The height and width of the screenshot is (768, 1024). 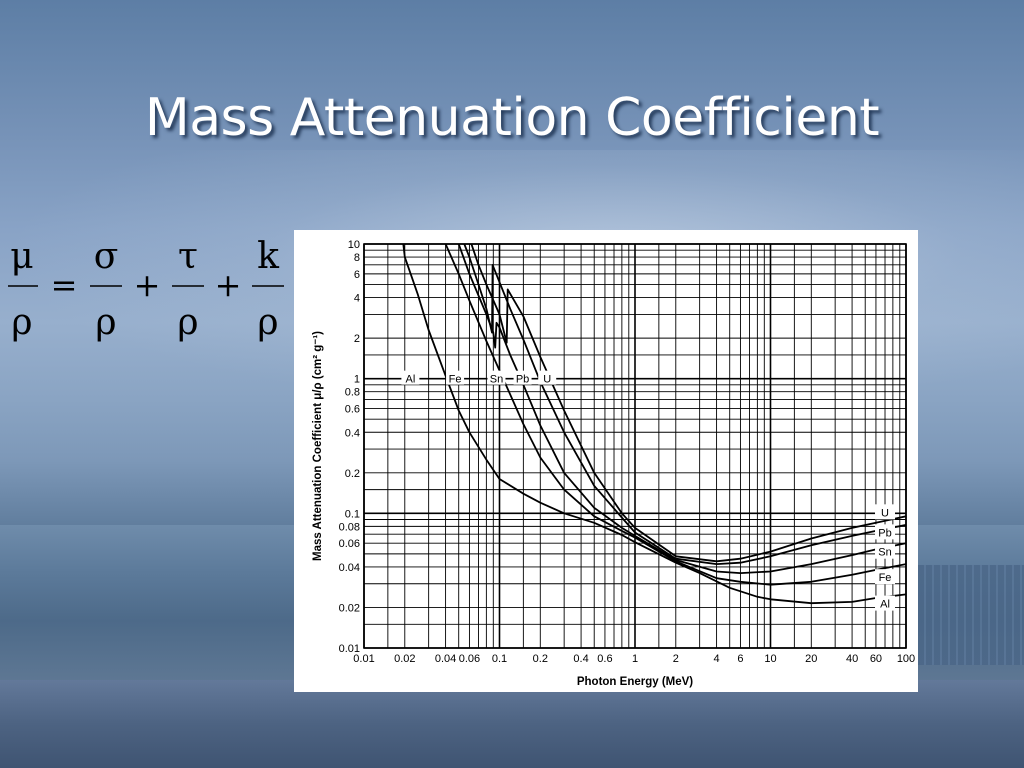 What do you see at coordinates (580, 659) in the screenshot?
I see `x-tick-label: 0.4` at bounding box center [580, 659].